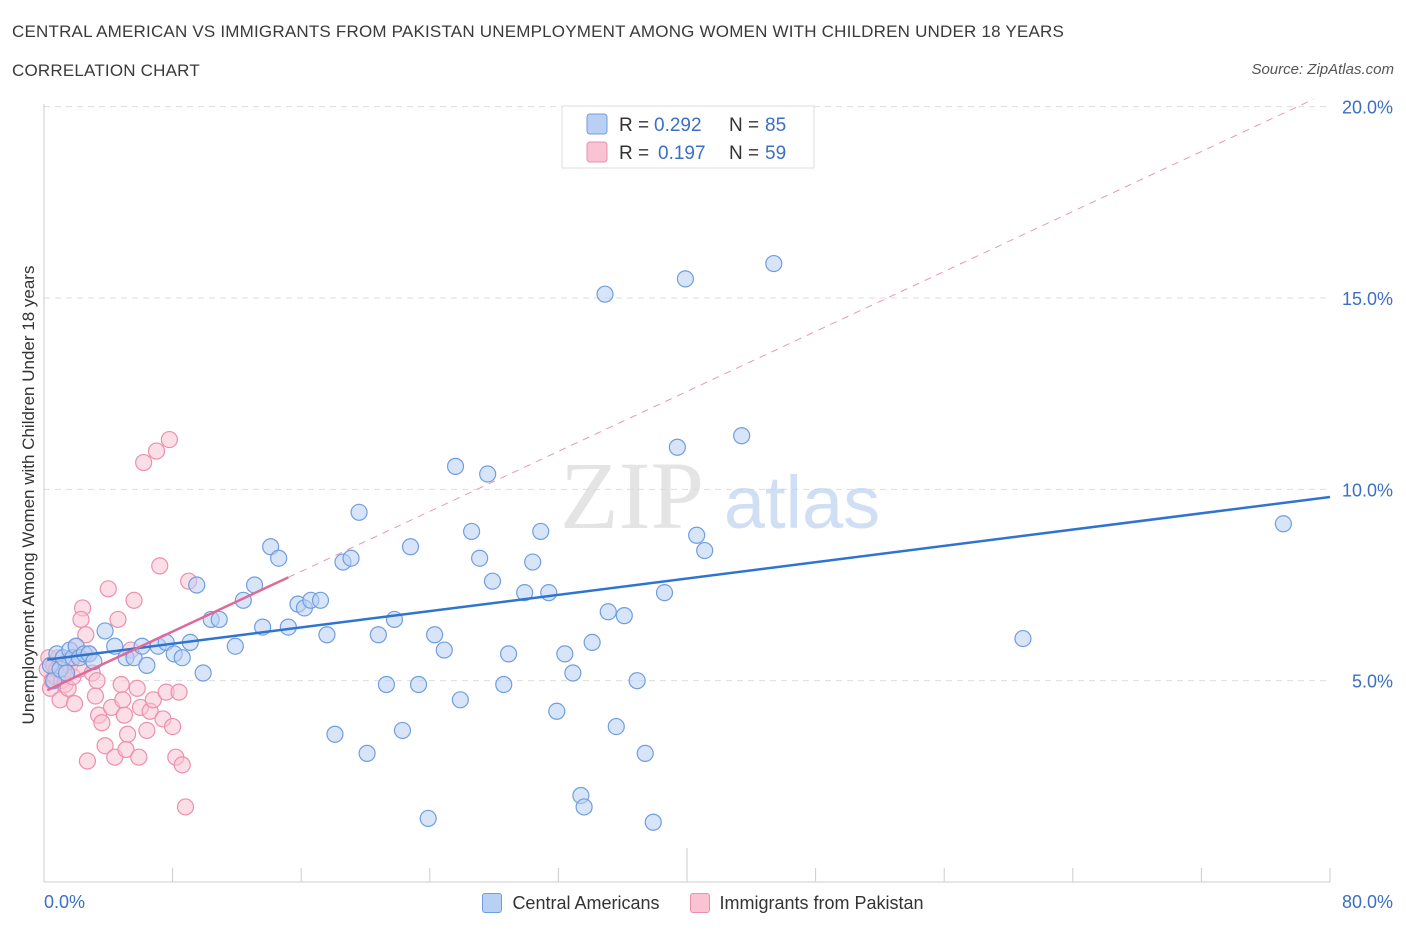 The width and height of the screenshot is (1406, 930). What do you see at coordinates (720, 495) in the screenshot?
I see `watermark: ZIP atlas` at bounding box center [720, 495].